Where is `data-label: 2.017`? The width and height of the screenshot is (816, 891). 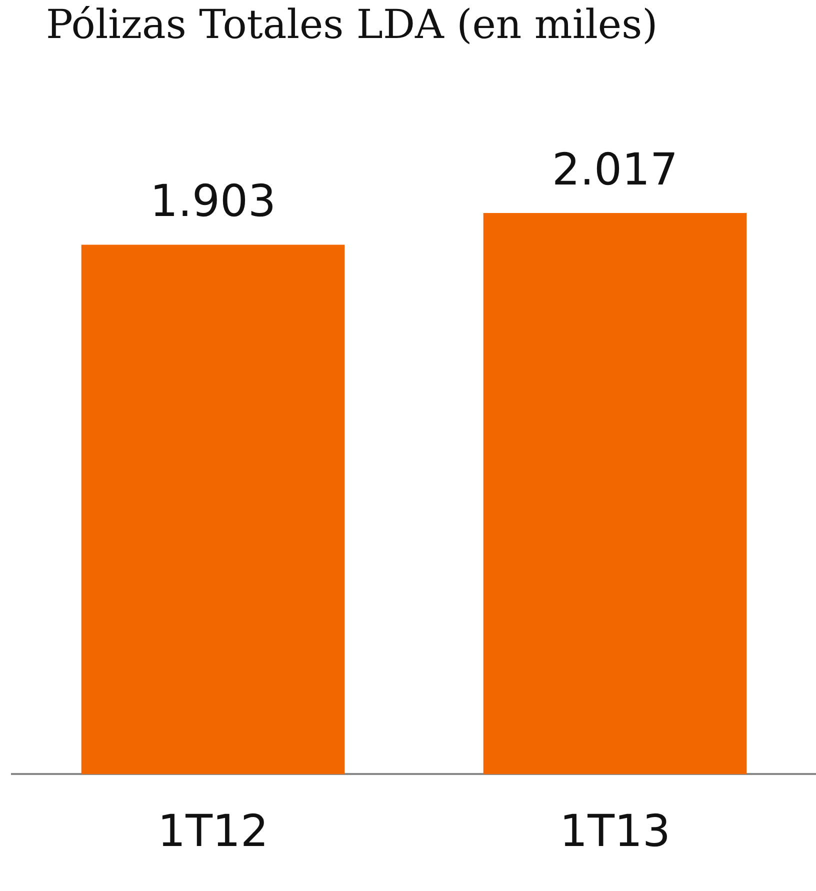
data-label: 2.017 is located at coordinates (615, 170).